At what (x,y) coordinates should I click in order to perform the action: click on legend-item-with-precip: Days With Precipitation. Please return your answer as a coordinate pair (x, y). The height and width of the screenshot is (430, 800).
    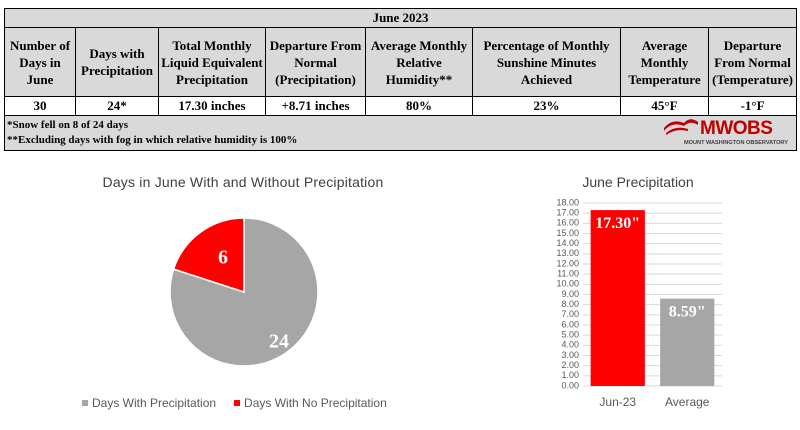
    Looking at the image, I should click on (149, 403).